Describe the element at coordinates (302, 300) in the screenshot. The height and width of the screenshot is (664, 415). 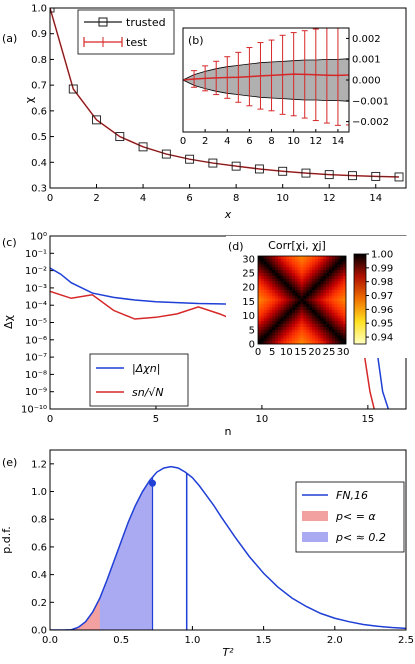
I see `d-frame` at that location.